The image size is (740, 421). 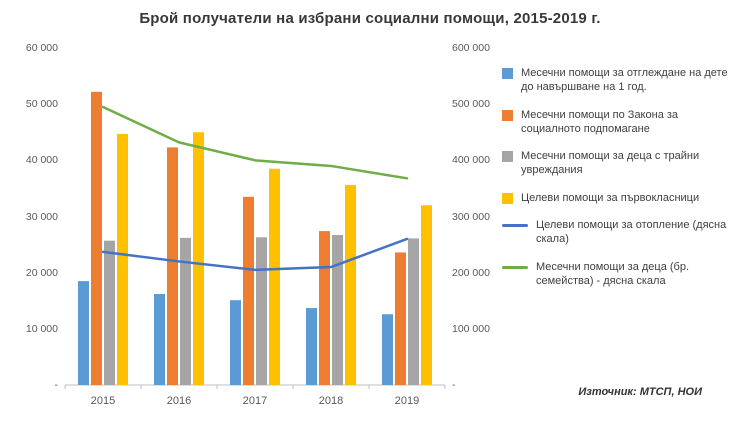 What do you see at coordinates (471, 272) in the screenshot?
I see `right-axis-tick-label: 200 000` at bounding box center [471, 272].